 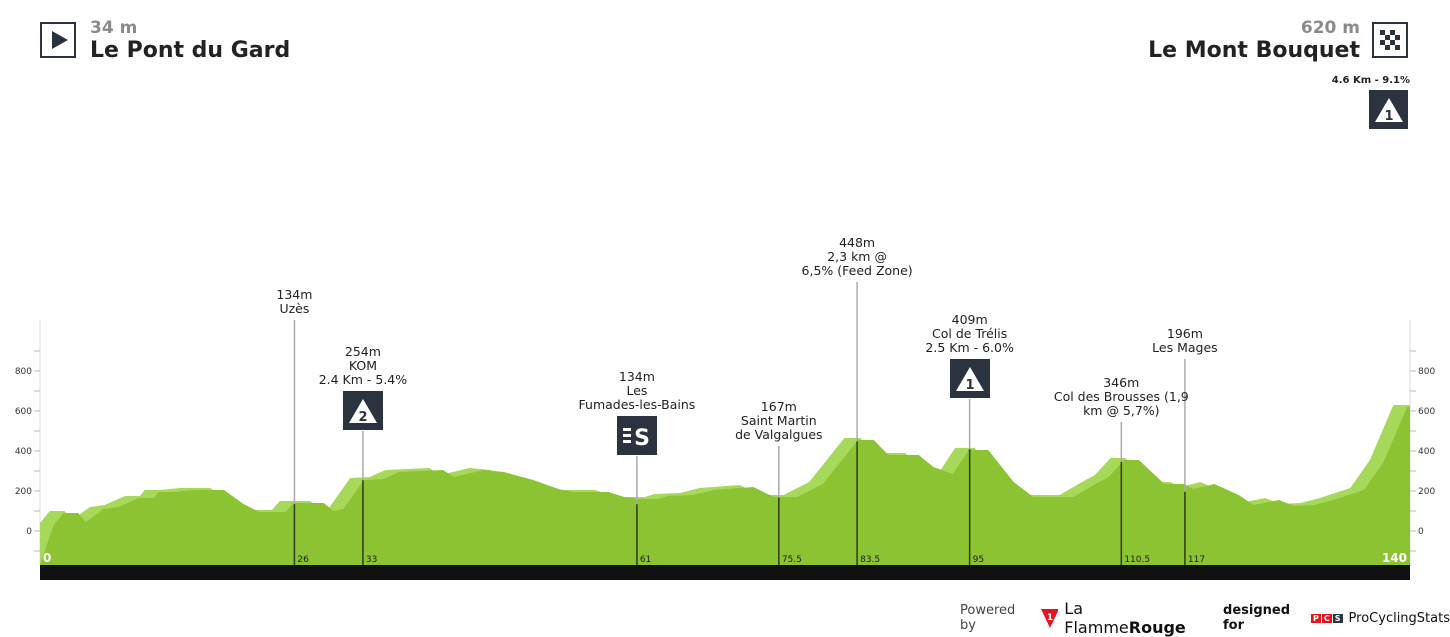 I want to click on marker-label-line: 167m, so click(x=778, y=406).